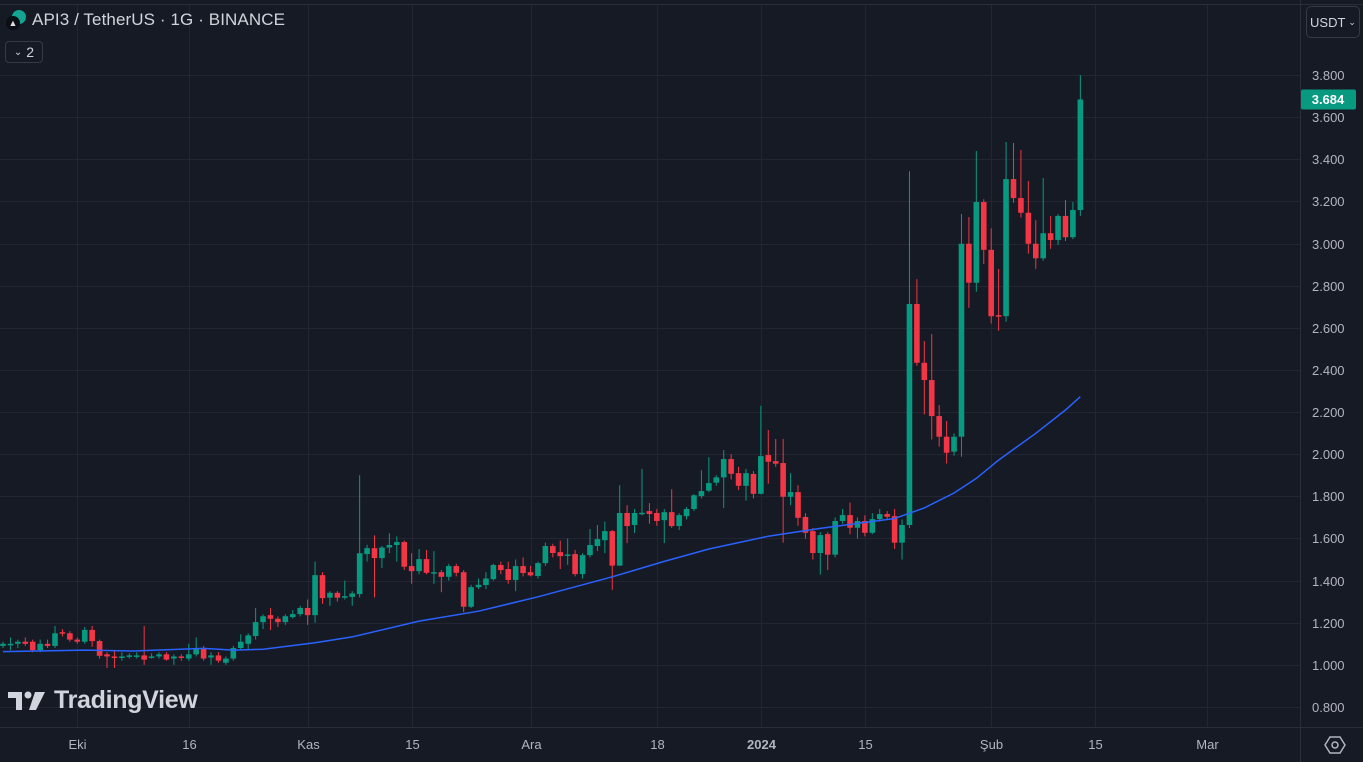 This screenshot has width=1363, height=762. Describe the element at coordinates (531, 744) in the screenshot. I see `x-tick-label: Ara` at that location.